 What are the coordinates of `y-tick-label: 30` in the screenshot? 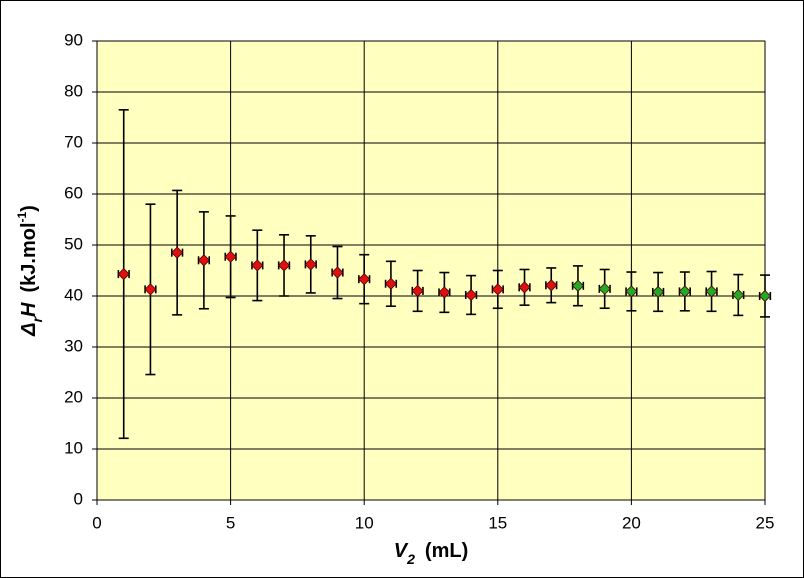 It's located at (73, 345).